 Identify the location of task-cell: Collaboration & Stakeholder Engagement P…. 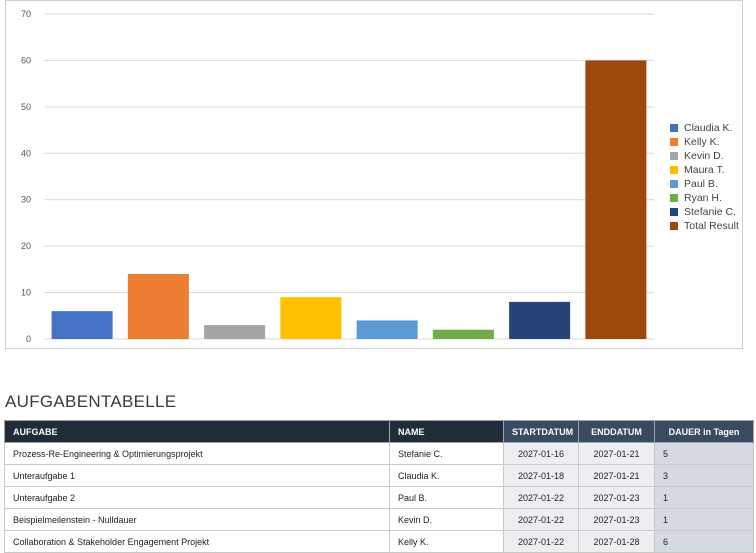
(197, 541).